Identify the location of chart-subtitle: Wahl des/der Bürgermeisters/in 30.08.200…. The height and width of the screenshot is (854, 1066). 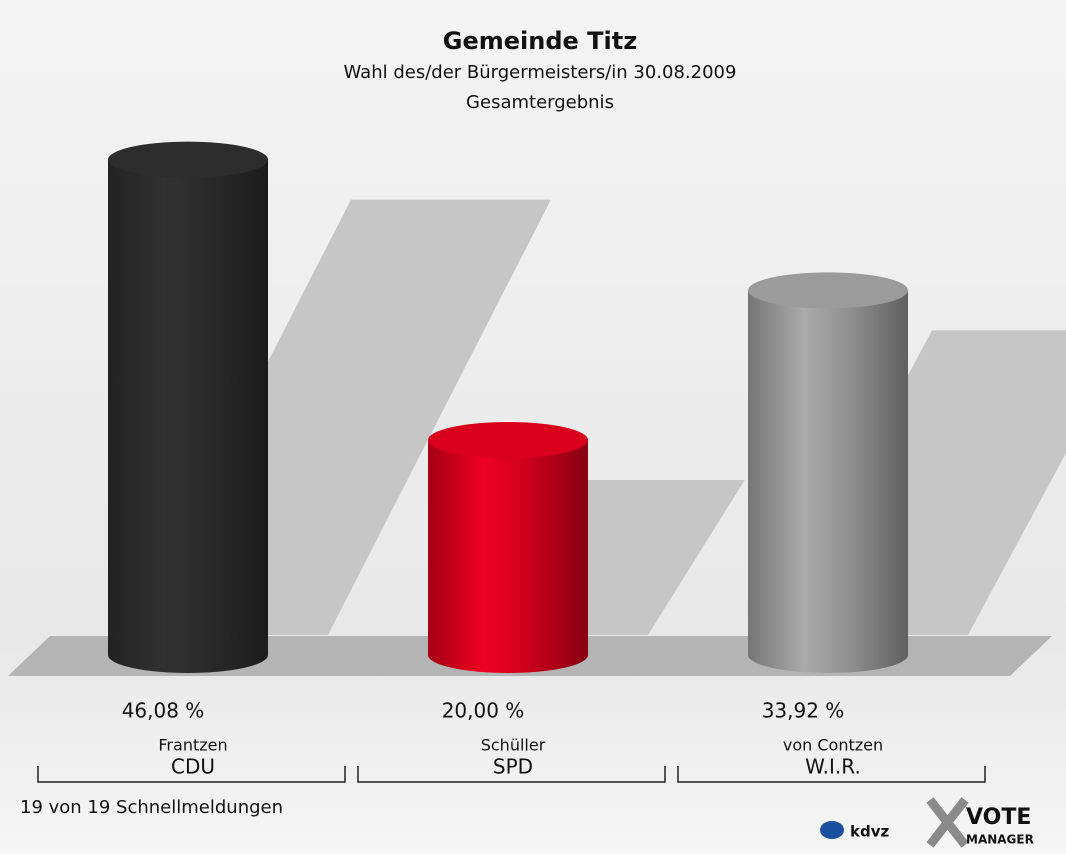
(540, 72).